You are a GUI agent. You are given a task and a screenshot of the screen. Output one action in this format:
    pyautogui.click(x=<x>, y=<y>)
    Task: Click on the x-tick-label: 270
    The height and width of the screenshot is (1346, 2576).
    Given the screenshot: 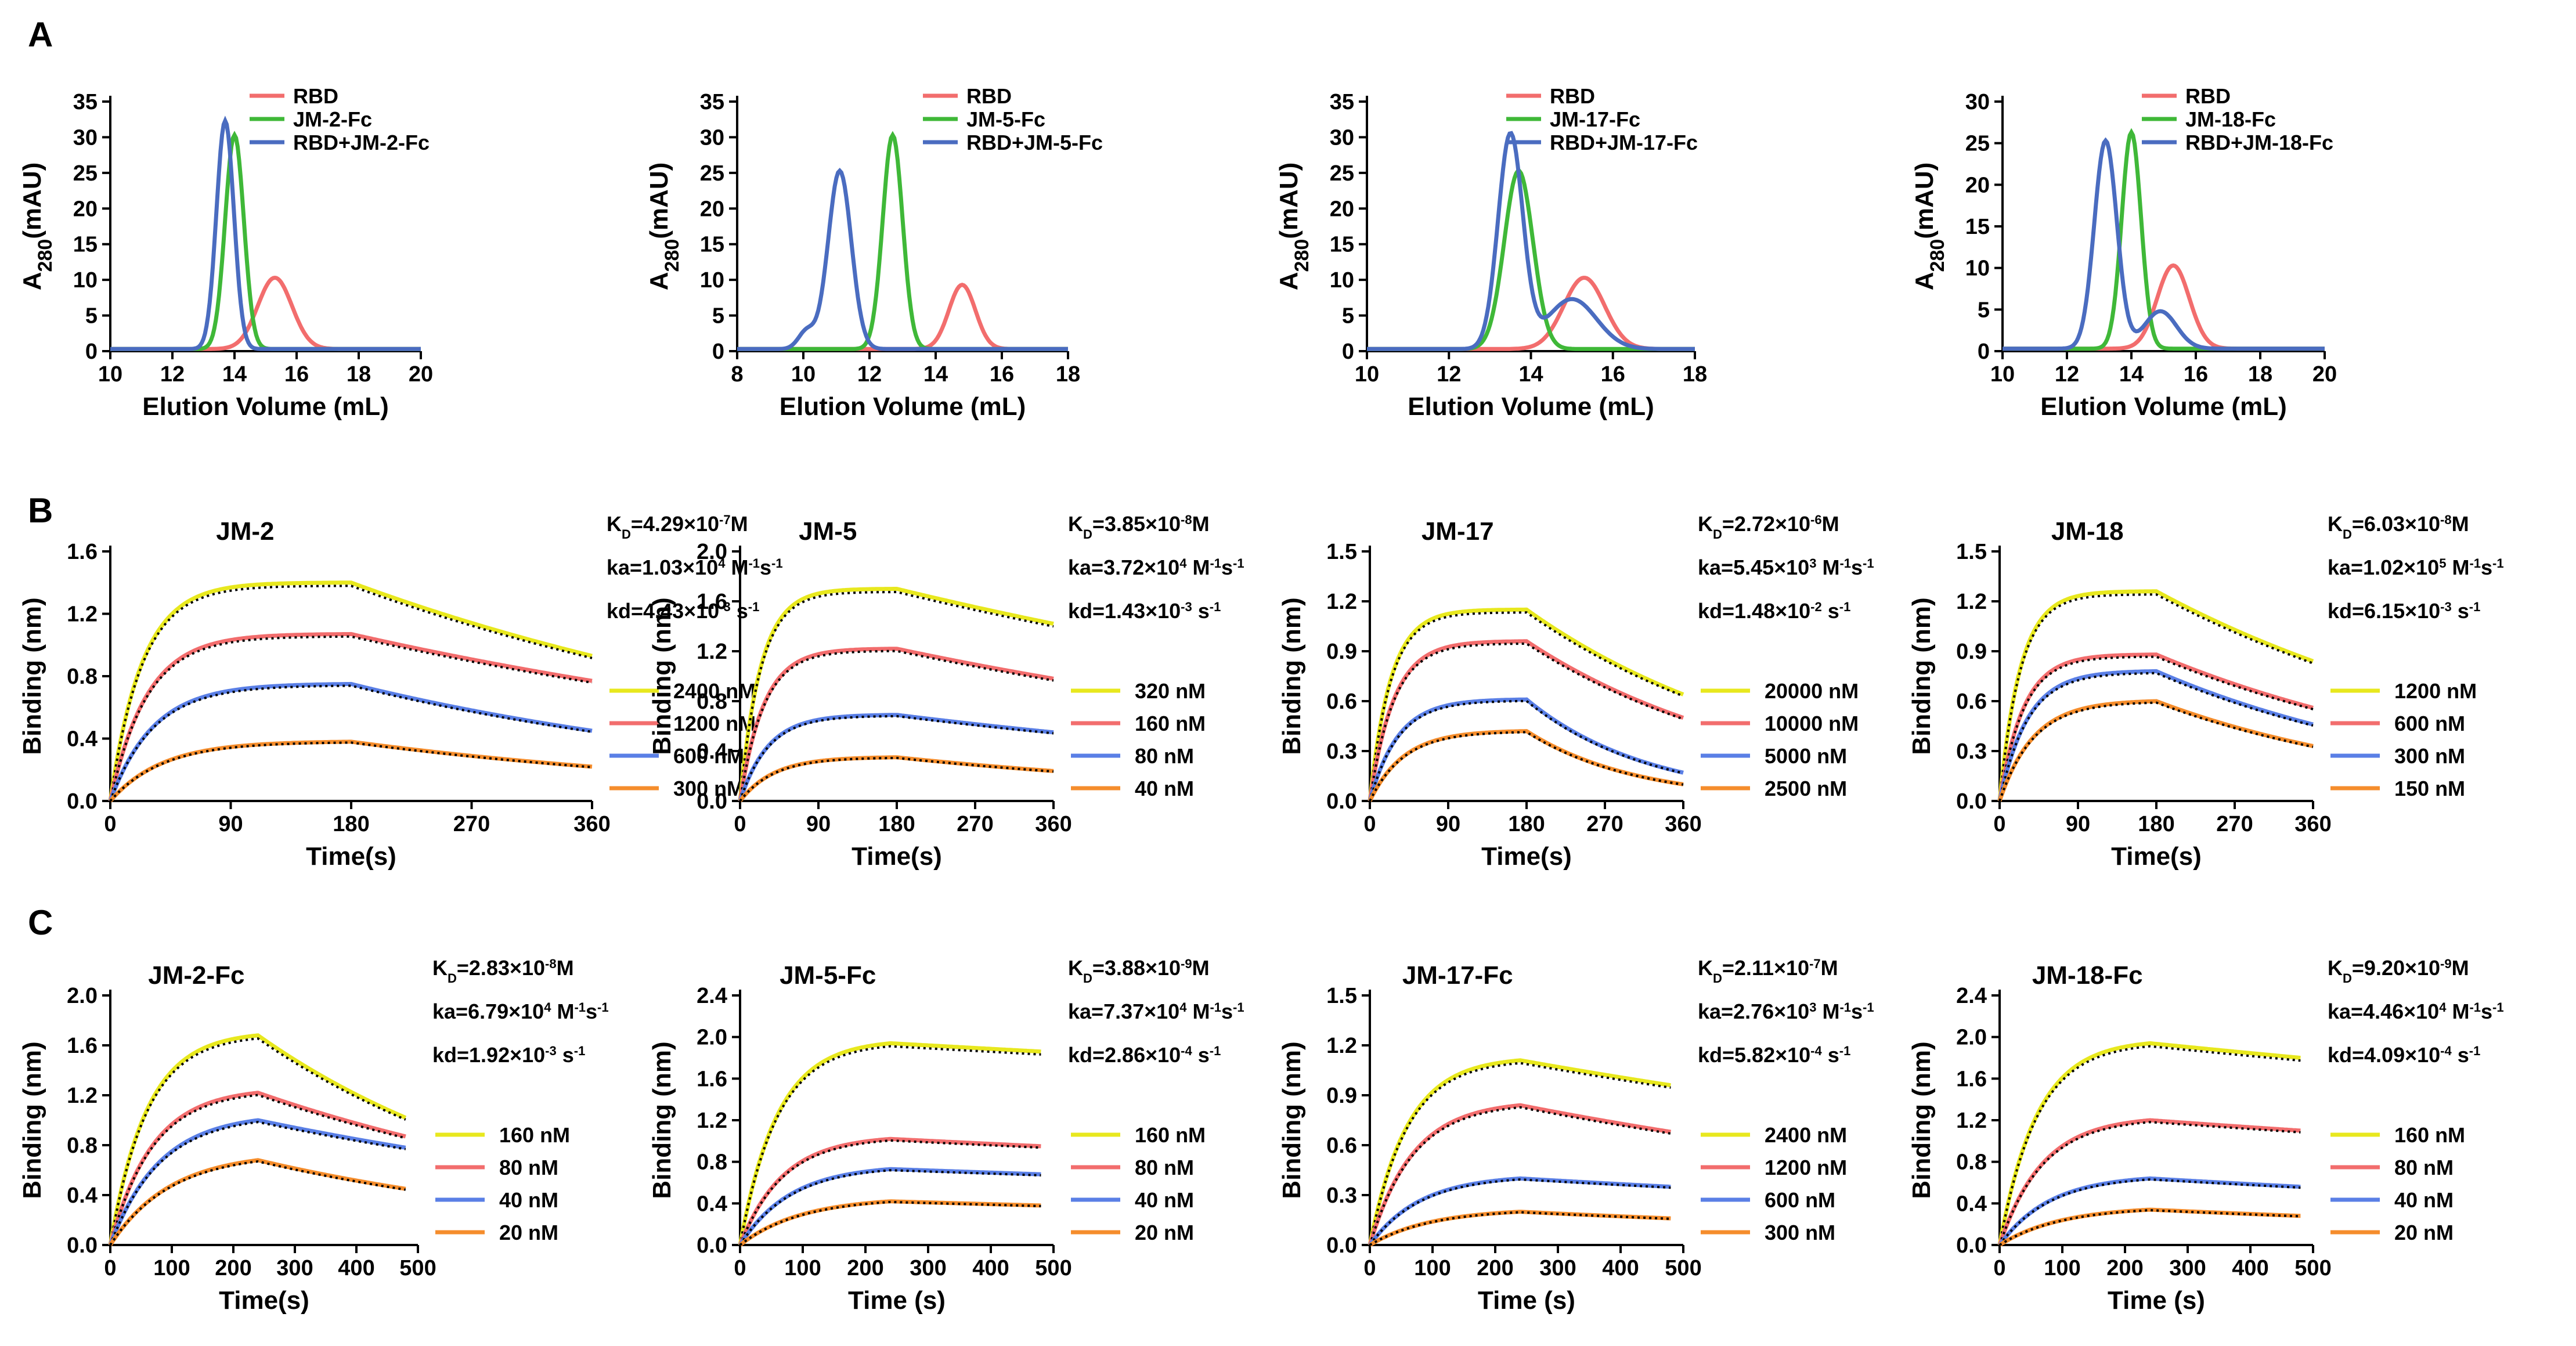 What is the action you would take?
    pyautogui.click(x=472, y=824)
    